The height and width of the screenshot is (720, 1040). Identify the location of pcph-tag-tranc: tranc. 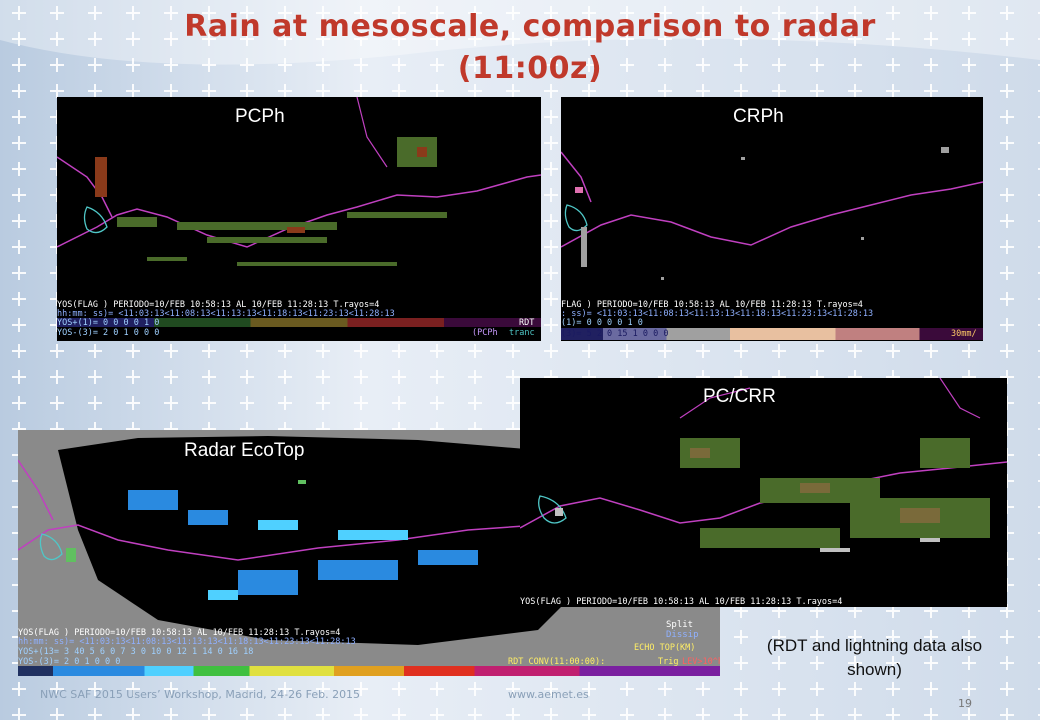
(522, 333).